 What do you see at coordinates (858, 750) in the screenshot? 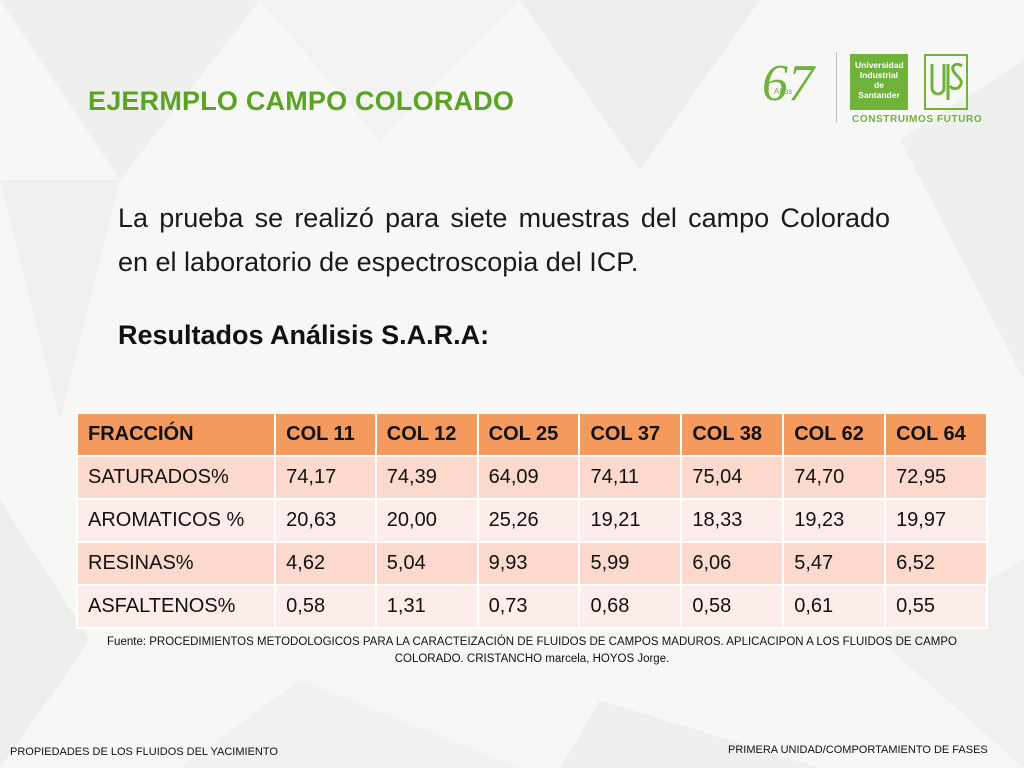
I see `footer-unit-title: PRIMERA UNIDAD/COMPORTAMIENTO DE FASES` at bounding box center [858, 750].